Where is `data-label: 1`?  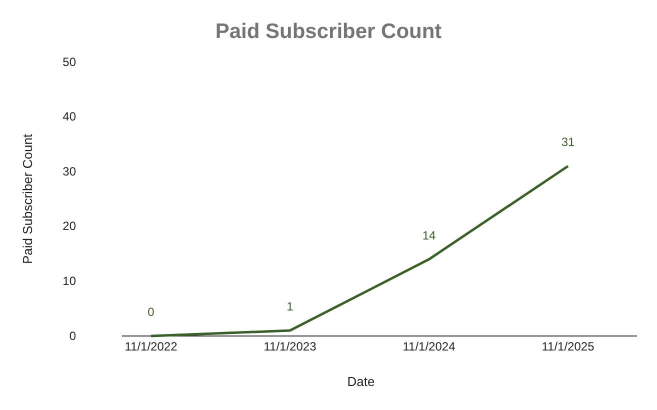
data-label: 1 is located at coordinates (290, 307).